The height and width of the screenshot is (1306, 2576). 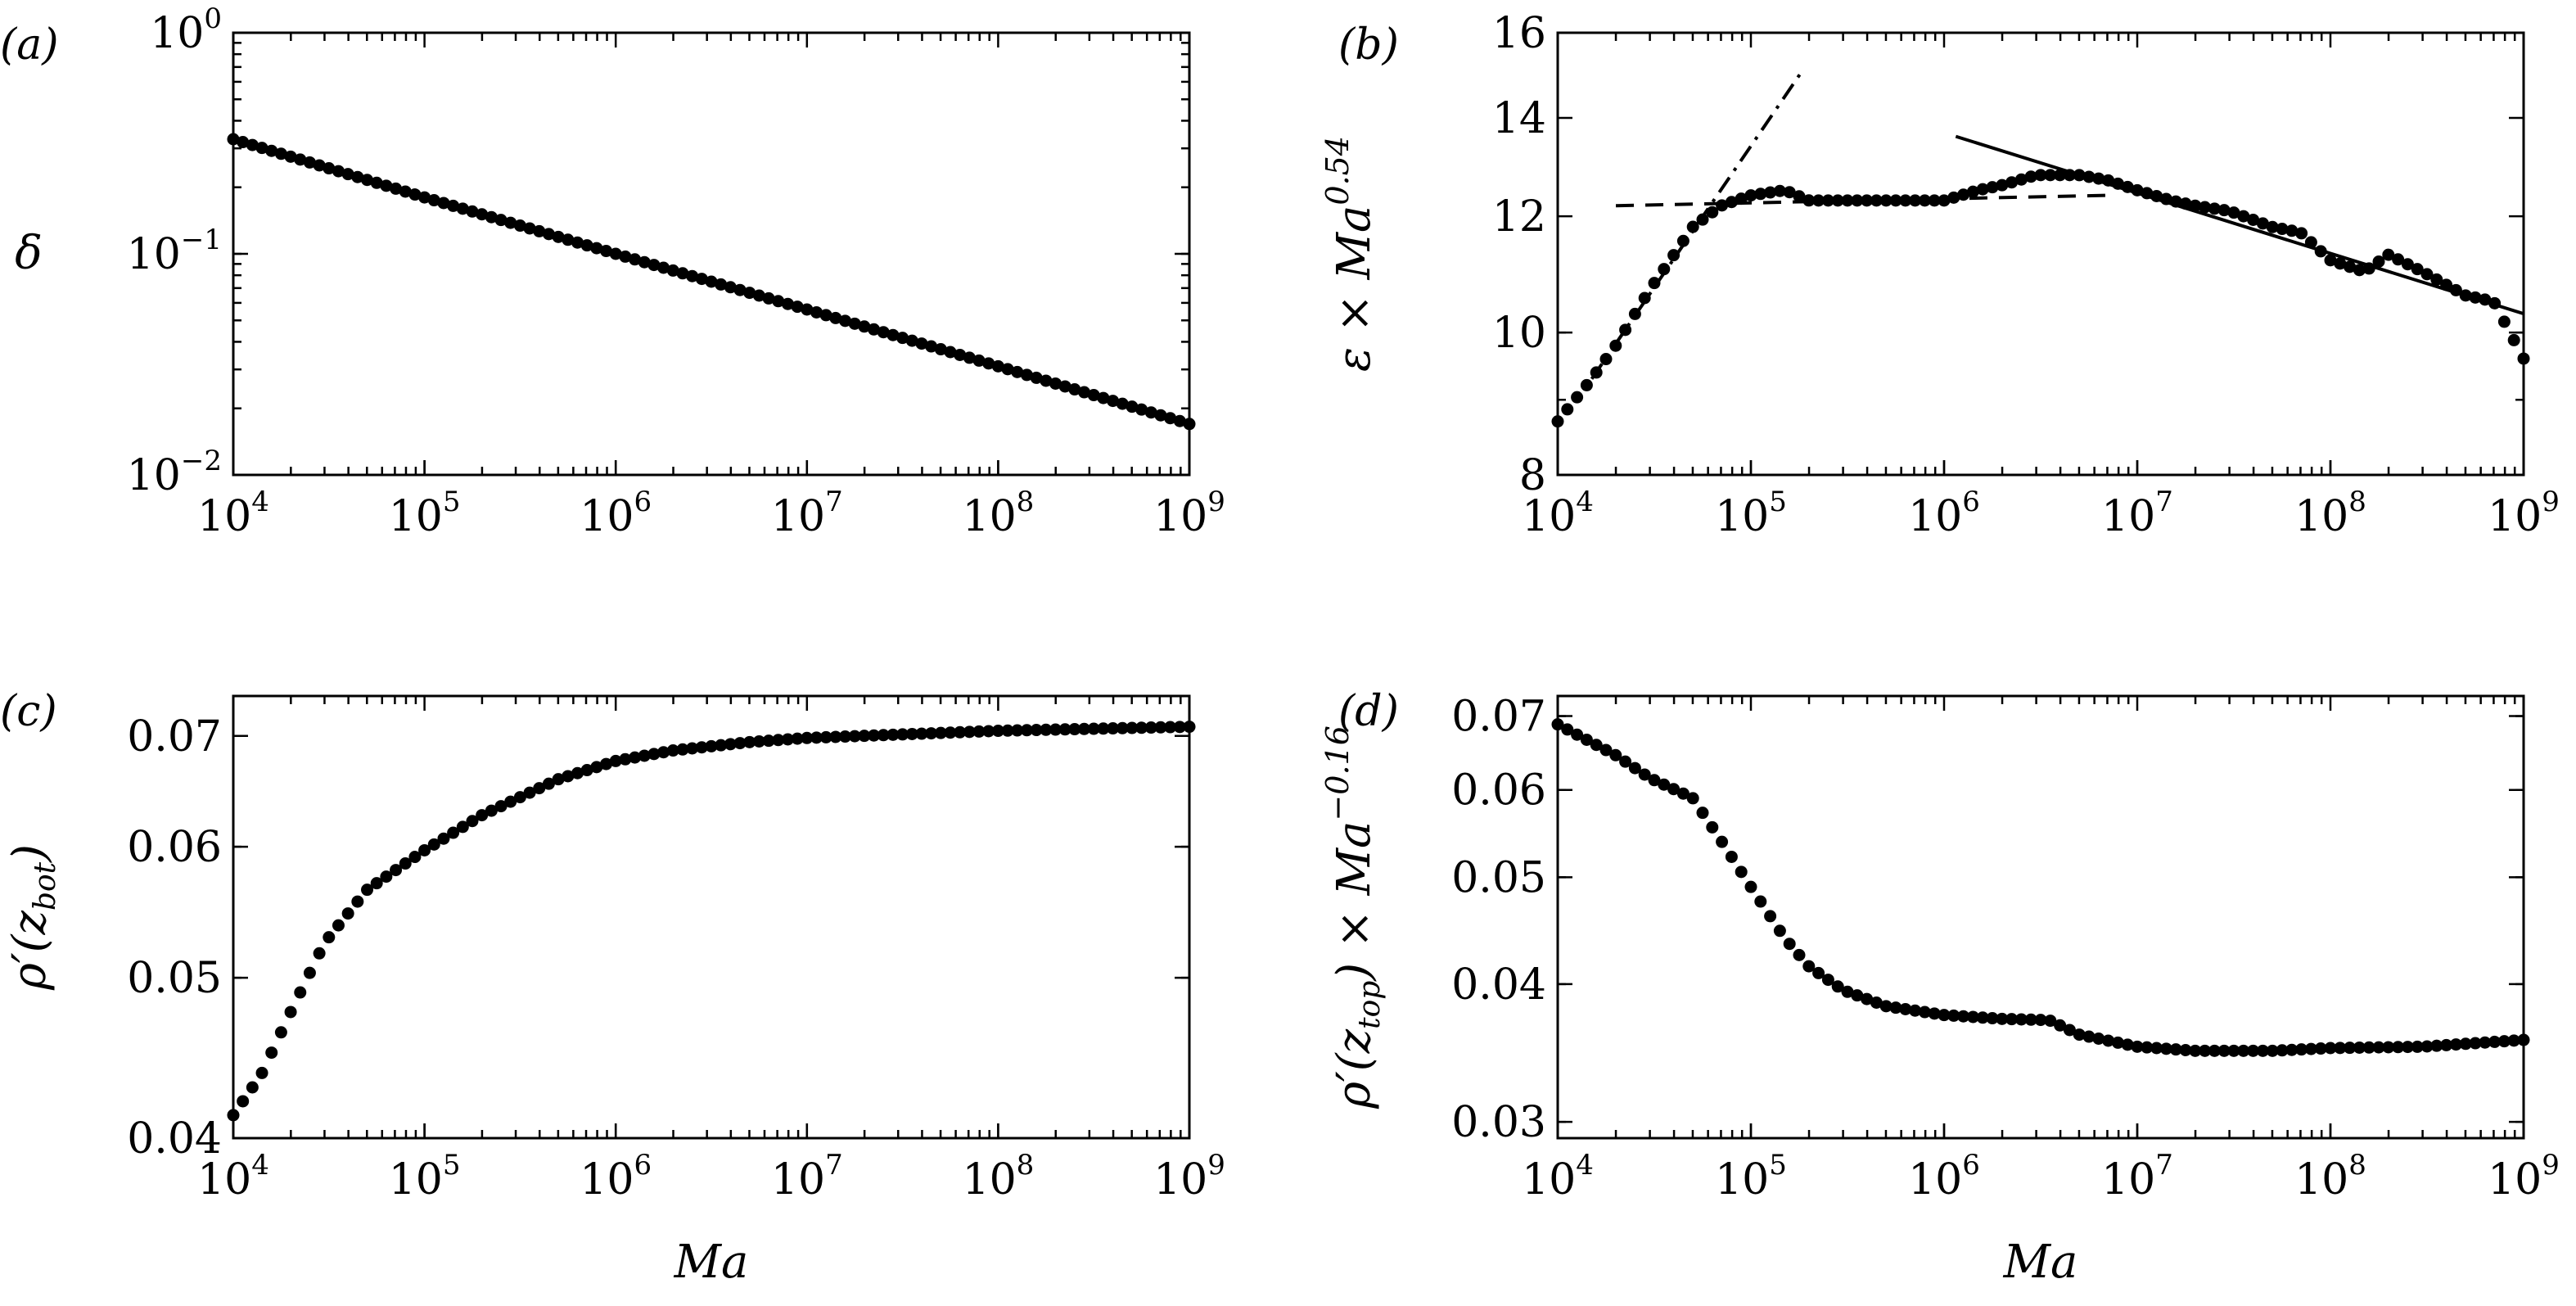 What do you see at coordinates (177, 33) in the screenshot?
I see `y-tick-base: 10` at bounding box center [177, 33].